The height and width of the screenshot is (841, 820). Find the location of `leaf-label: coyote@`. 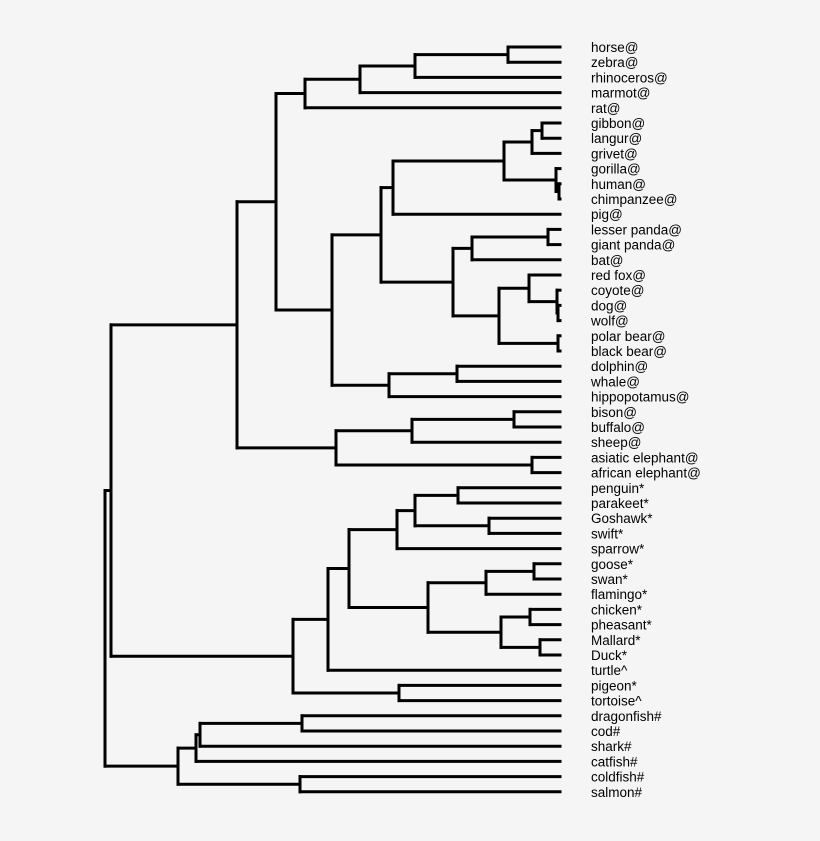

leaf-label: coyote@ is located at coordinates (617, 290).